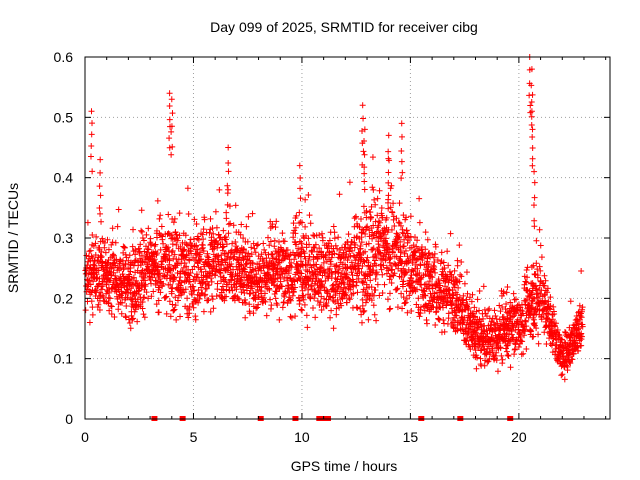 Image resolution: width=640 pixels, height=480 pixels. What do you see at coordinates (344, 466) in the screenshot?
I see `x-axis-label: GPS time / hours` at bounding box center [344, 466].